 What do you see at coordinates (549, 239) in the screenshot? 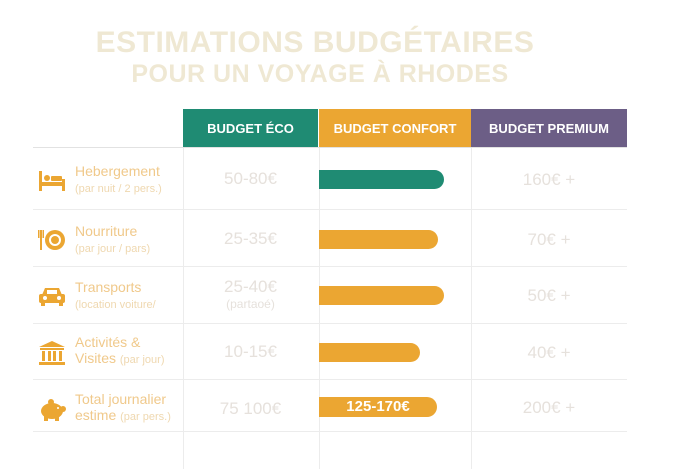
I see `premium-value: 70€ +` at bounding box center [549, 239].